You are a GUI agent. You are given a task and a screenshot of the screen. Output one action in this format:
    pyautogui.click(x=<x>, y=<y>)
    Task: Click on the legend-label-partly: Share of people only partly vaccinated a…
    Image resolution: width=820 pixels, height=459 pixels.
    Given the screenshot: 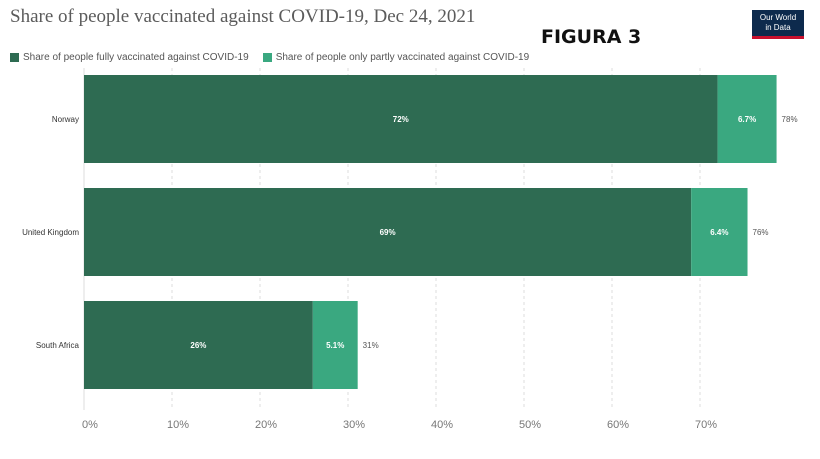 What is the action you would take?
    pyautogui.click(x=402, y=57)
    